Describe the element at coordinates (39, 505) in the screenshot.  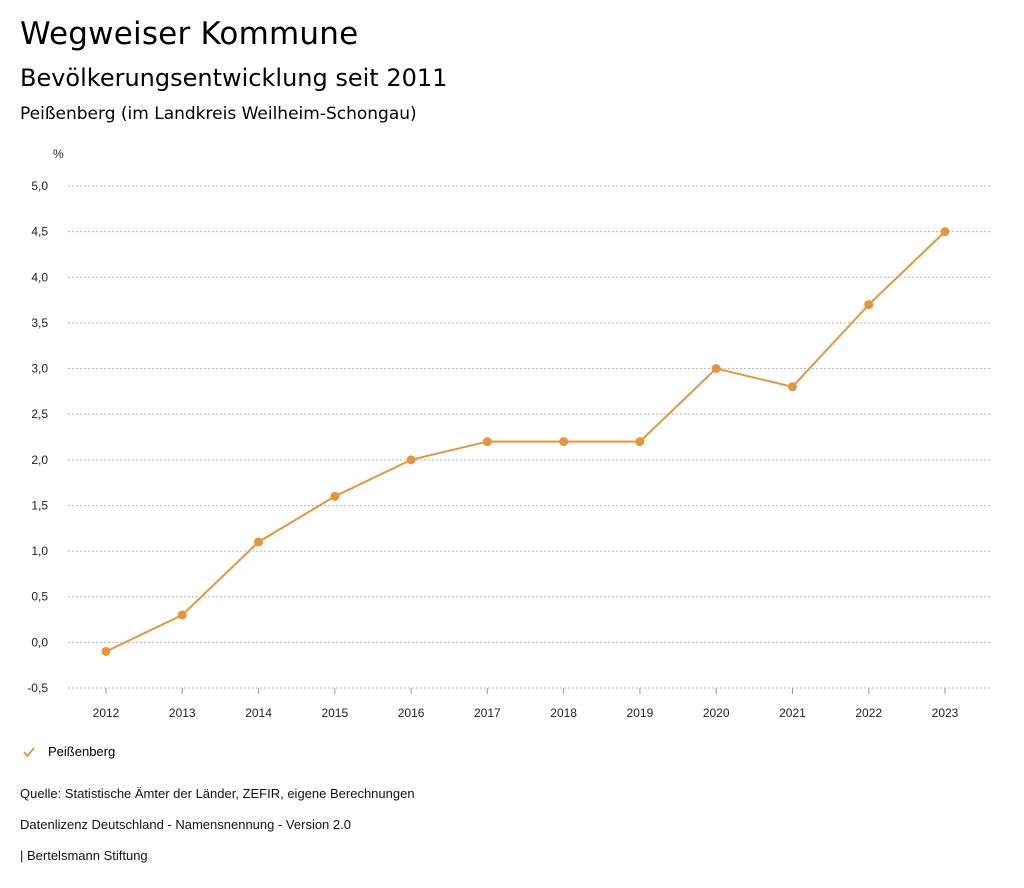
I see `y-tick-label: 1,5` at that location.